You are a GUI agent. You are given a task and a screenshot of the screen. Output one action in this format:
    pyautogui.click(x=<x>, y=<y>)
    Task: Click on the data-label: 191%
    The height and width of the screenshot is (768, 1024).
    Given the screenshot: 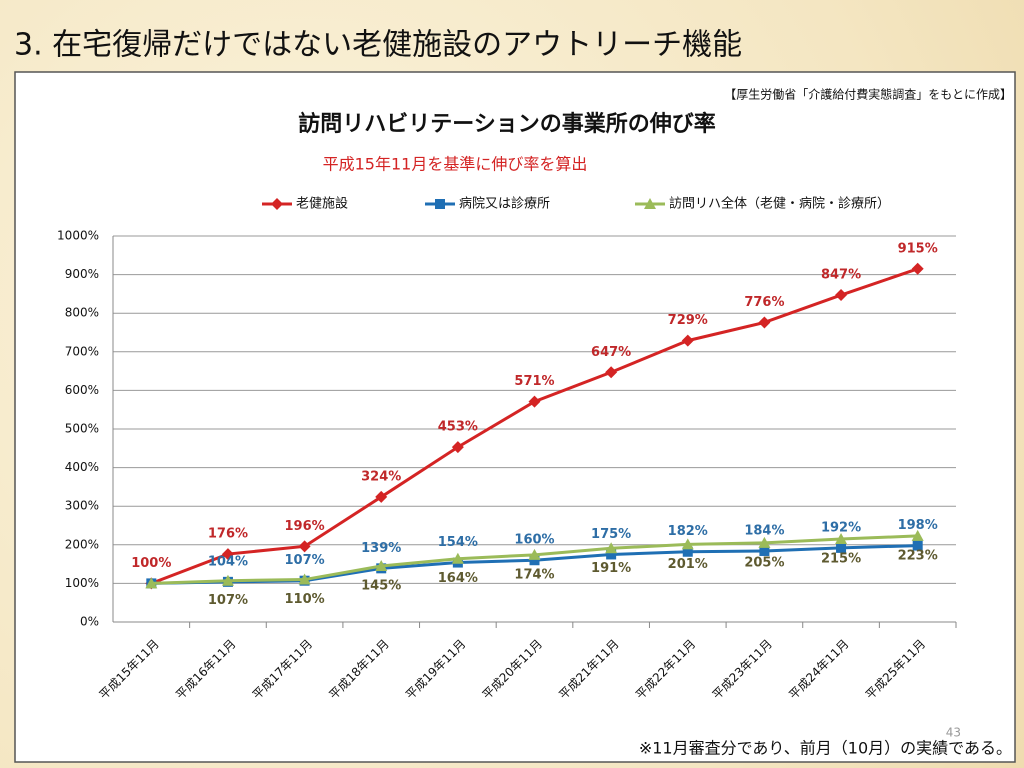 What is the action you would take?
    pyautogui.click(x=611, y=568)
    